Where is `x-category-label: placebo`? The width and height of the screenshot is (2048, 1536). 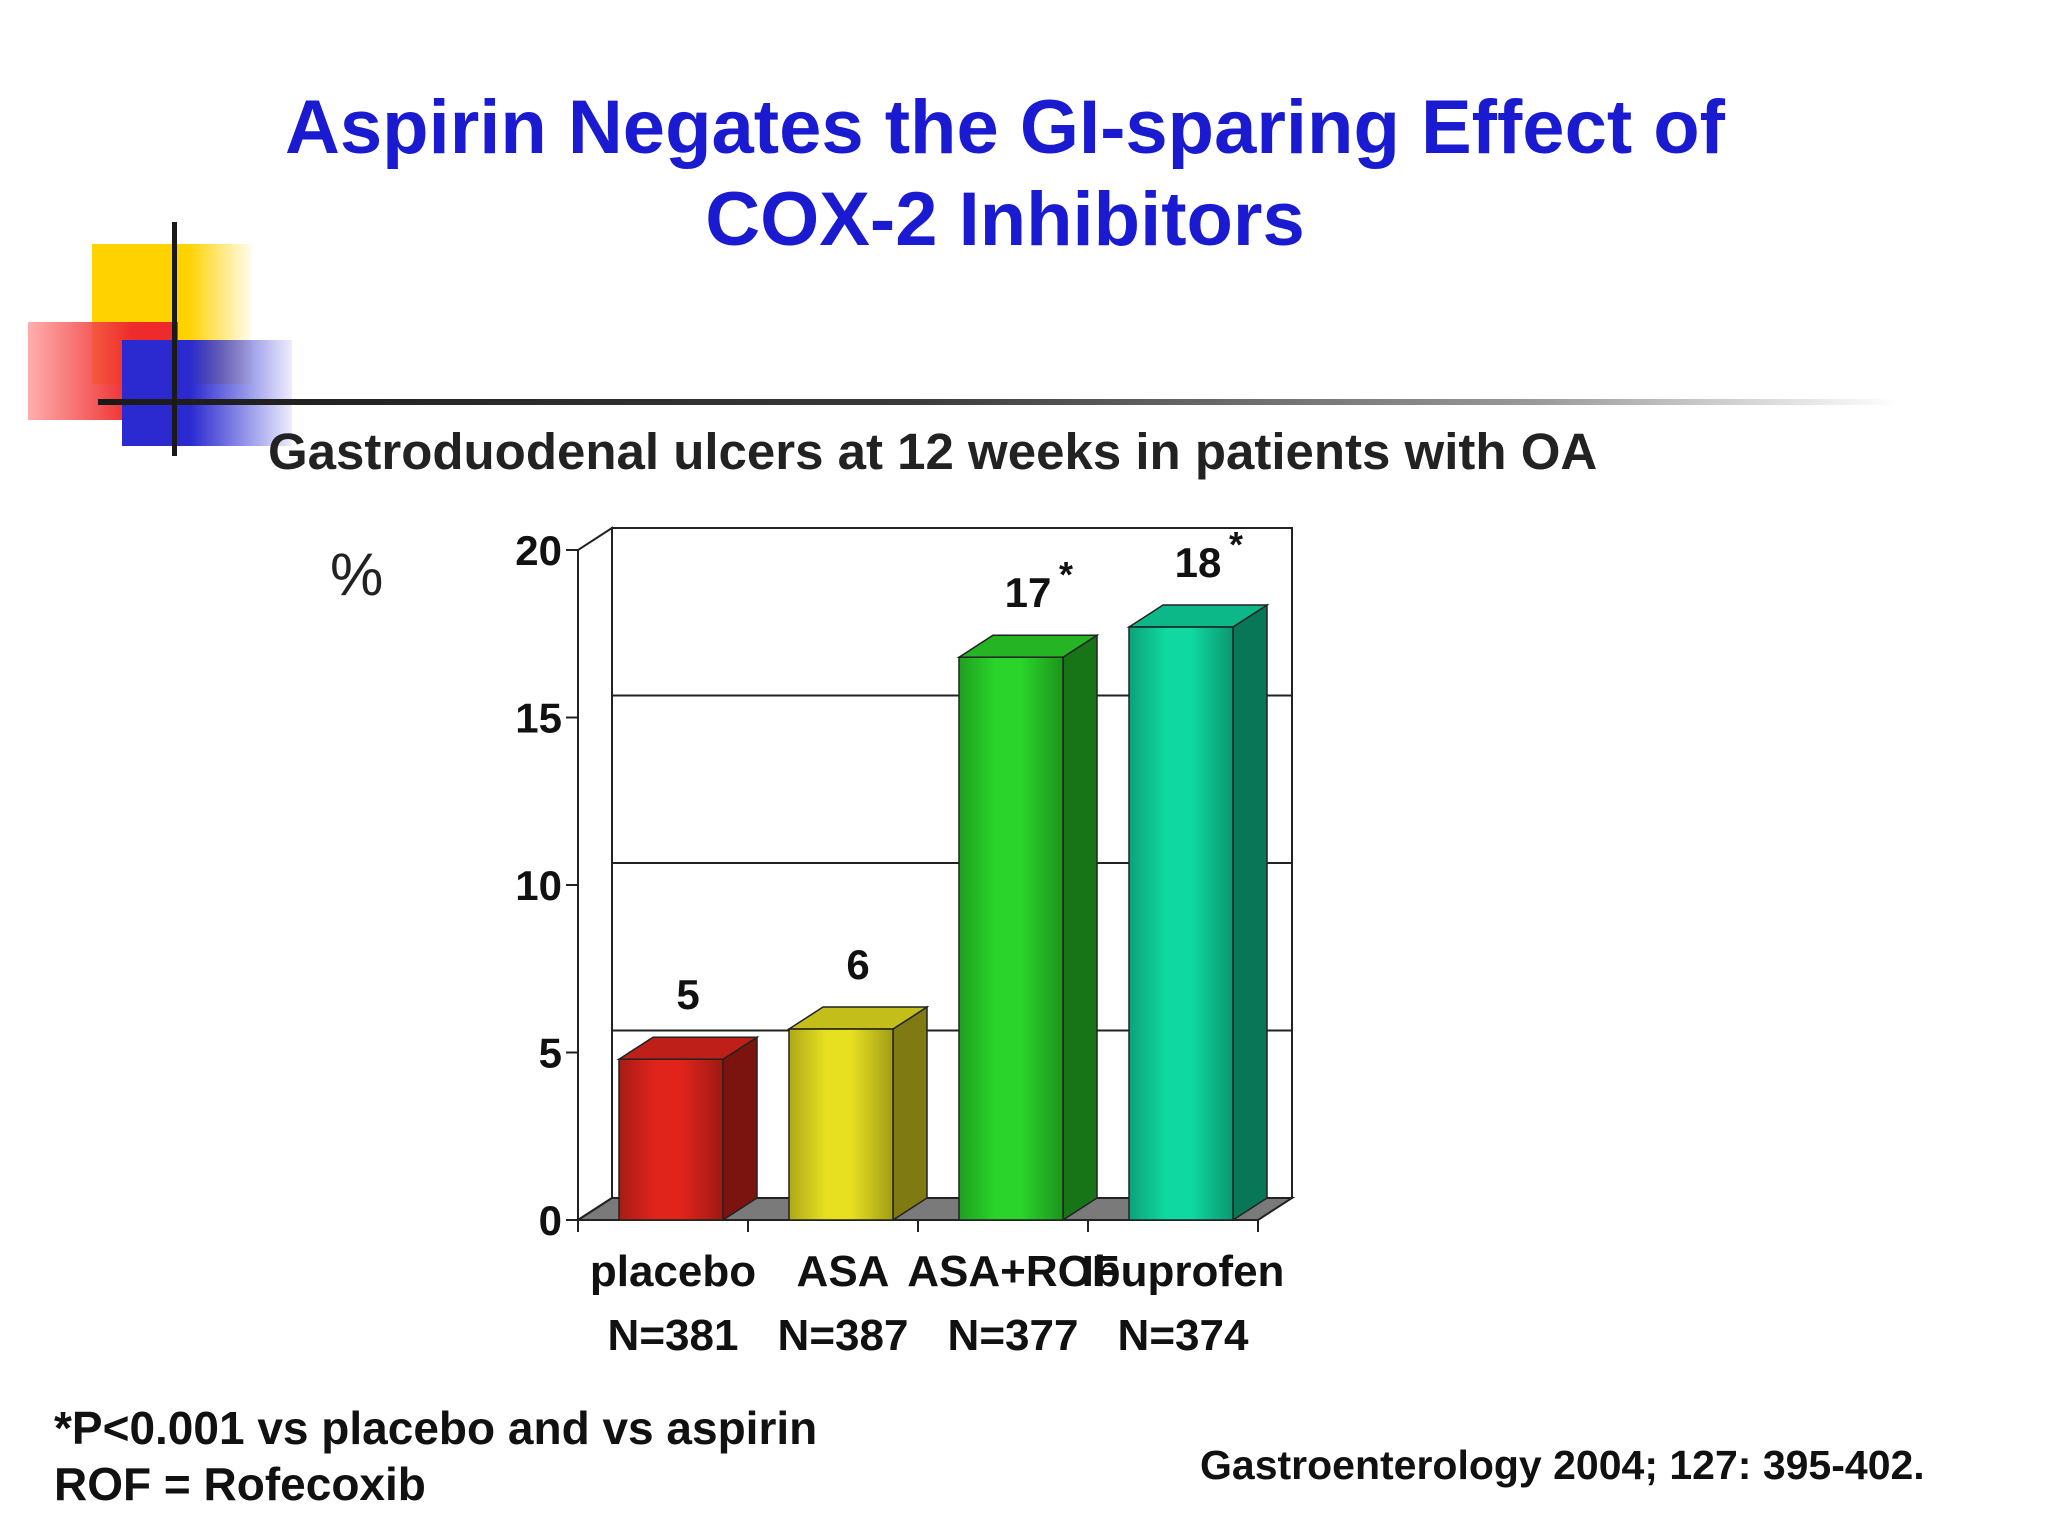 x-category-label: placebo is located at coordinates (673, 1271).